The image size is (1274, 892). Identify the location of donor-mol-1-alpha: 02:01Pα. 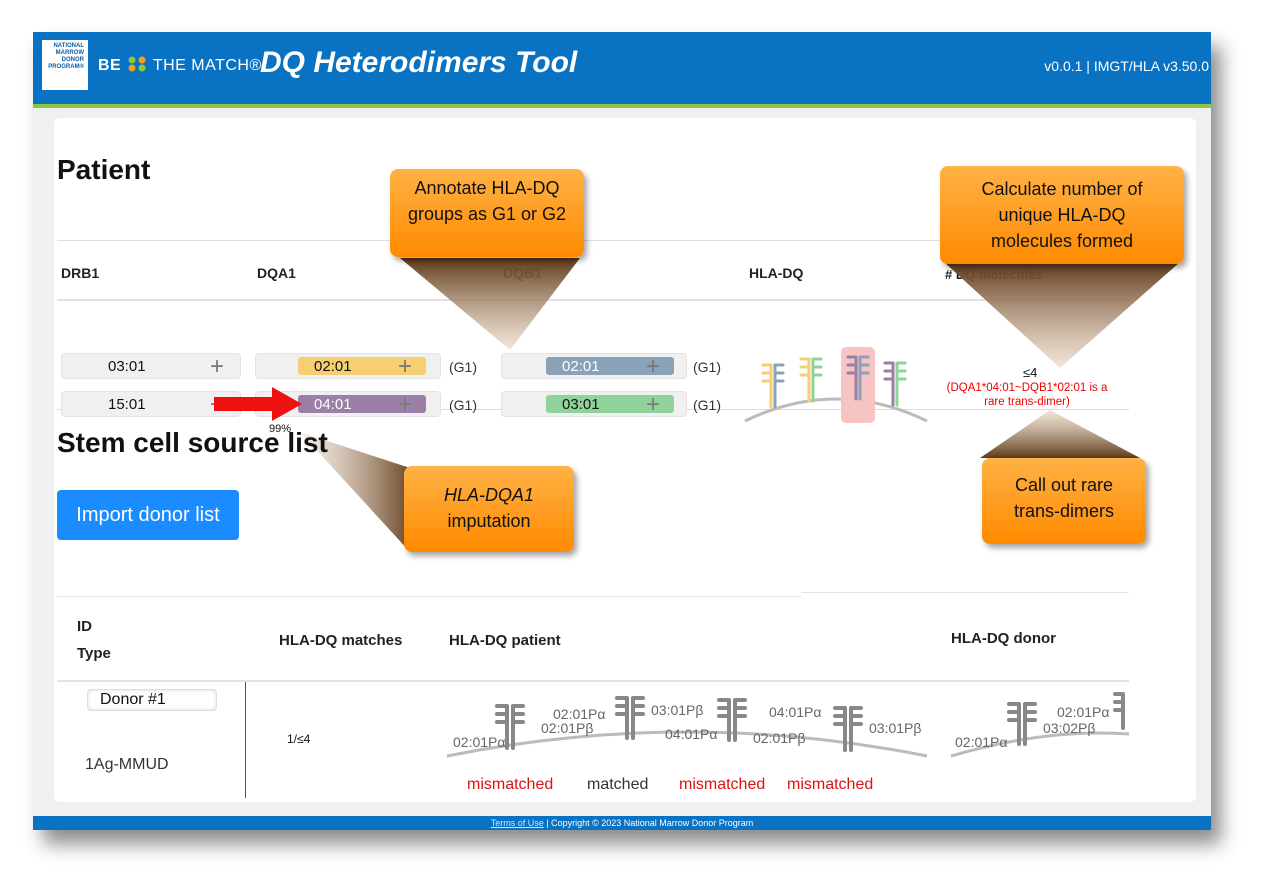
(981, 742).